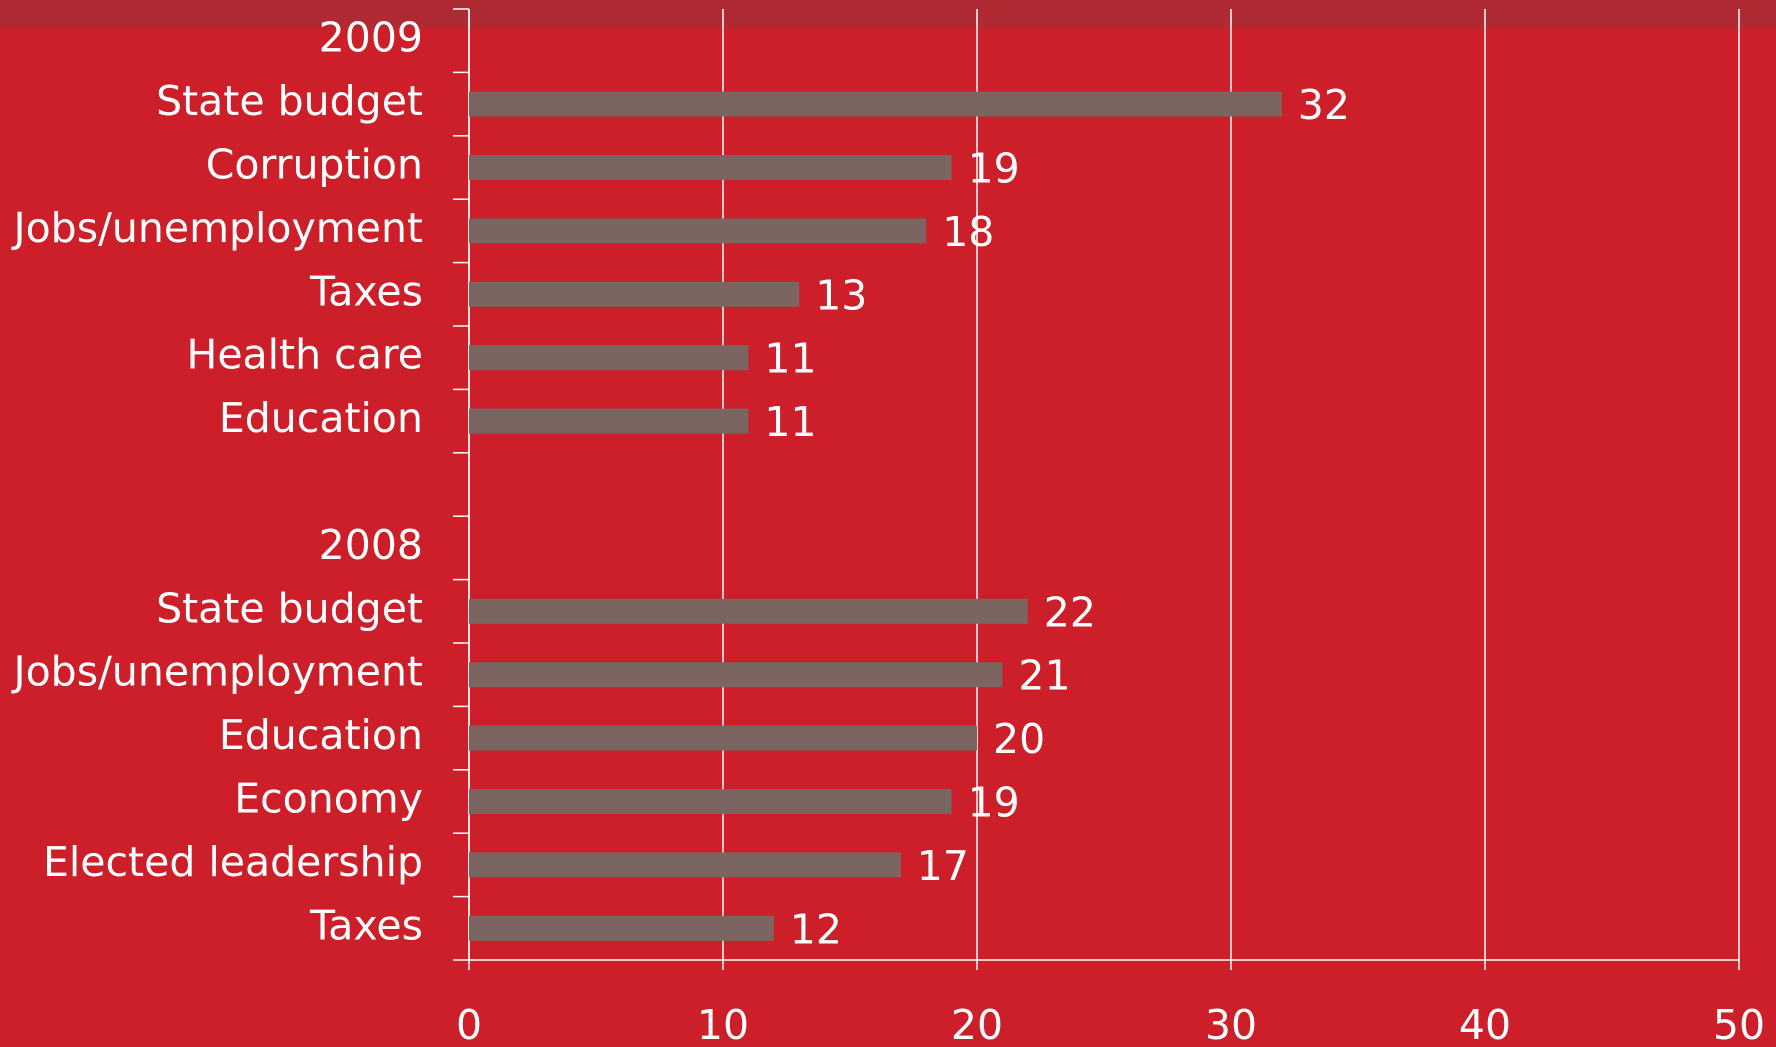 This screenshot has width=1776, height=1047. Describe the element at coordinates (723, 1024) in the screenshot. I see `x-tick-label: 10` at that location.